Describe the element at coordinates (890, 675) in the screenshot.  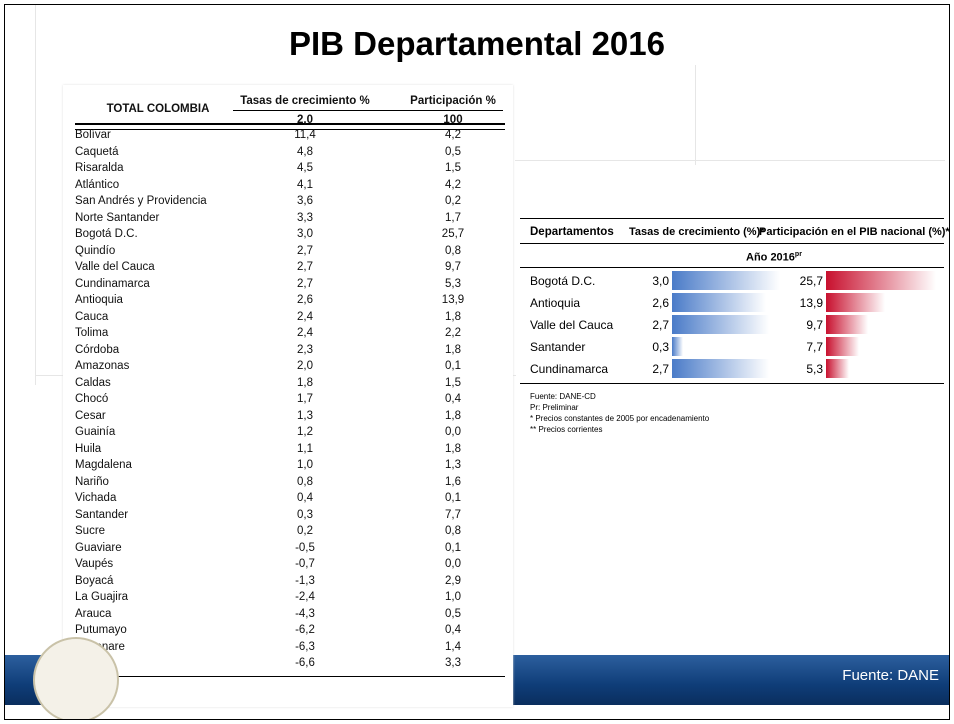
I see `footer-source: Fuente: DANE` at that location.